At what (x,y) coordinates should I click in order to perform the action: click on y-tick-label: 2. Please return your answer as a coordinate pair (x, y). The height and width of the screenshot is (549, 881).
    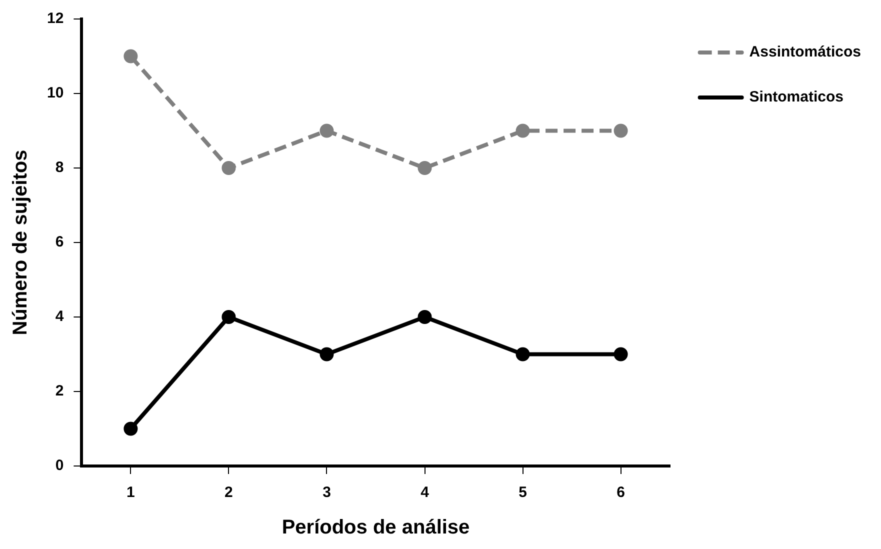
    Looking at the image, I should click on (59, 391).